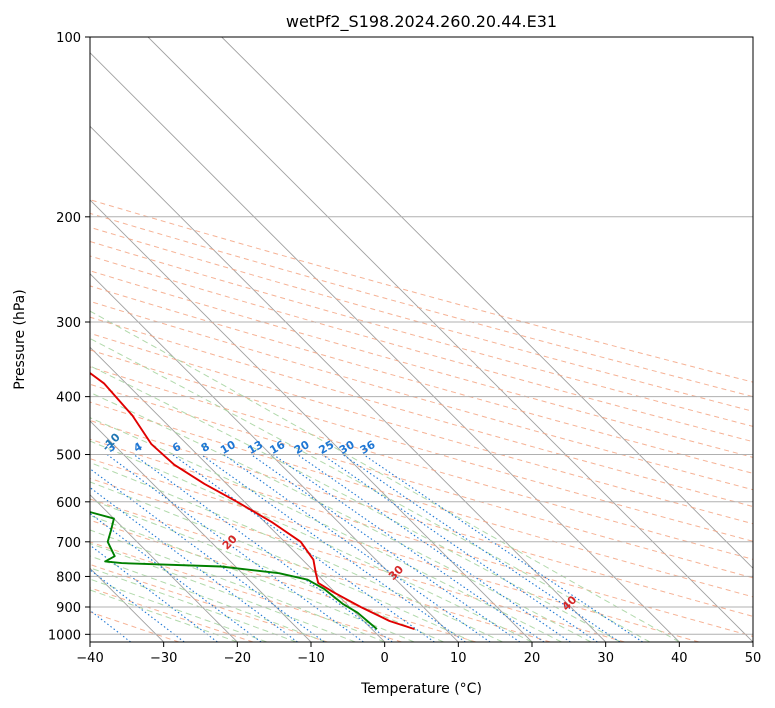  What do you see at coordinates (163, 658) in the screenshot?
I see `x-tick-label: −30` at bounding box center [163, 658].